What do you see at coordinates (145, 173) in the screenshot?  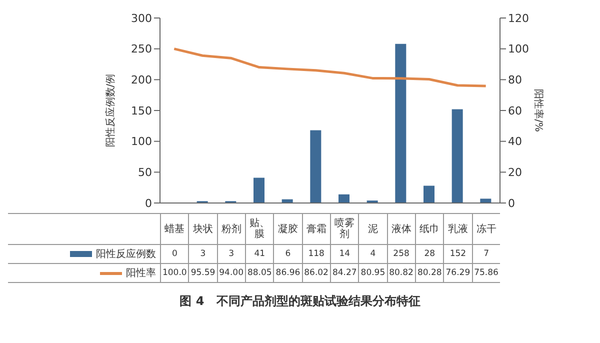 I see `y-tick-label: 50` at bounding box center [145, 173].